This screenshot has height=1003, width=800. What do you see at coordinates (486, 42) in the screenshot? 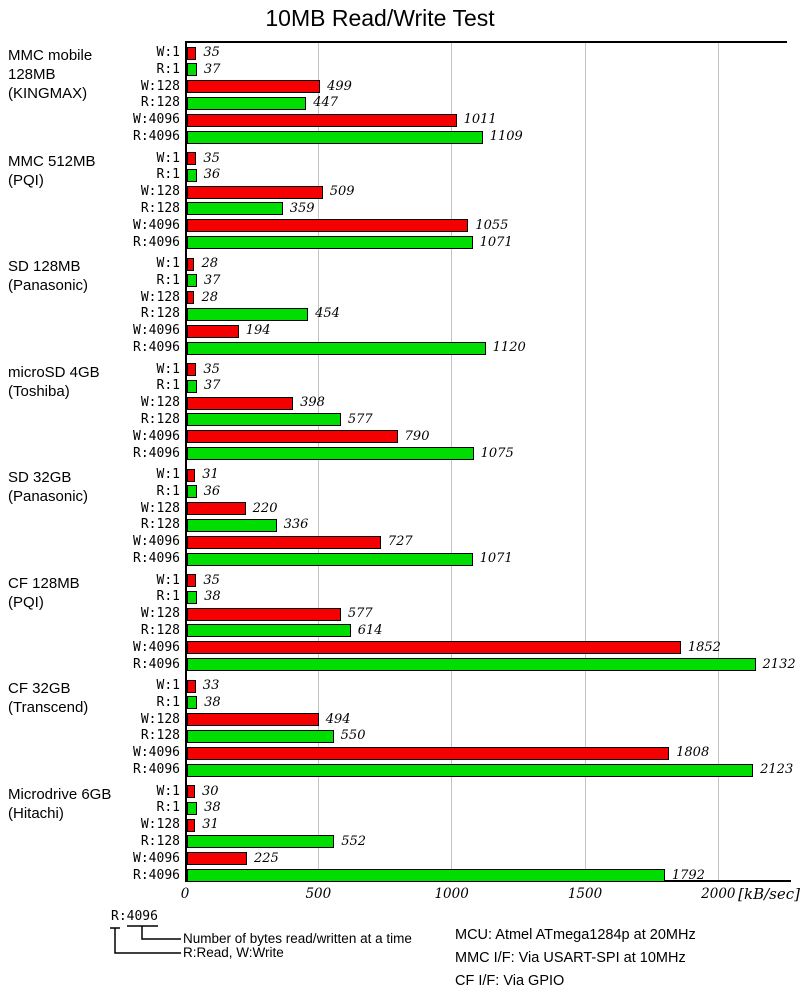
I see `plot-top-border` at bounding box center [486, 42].